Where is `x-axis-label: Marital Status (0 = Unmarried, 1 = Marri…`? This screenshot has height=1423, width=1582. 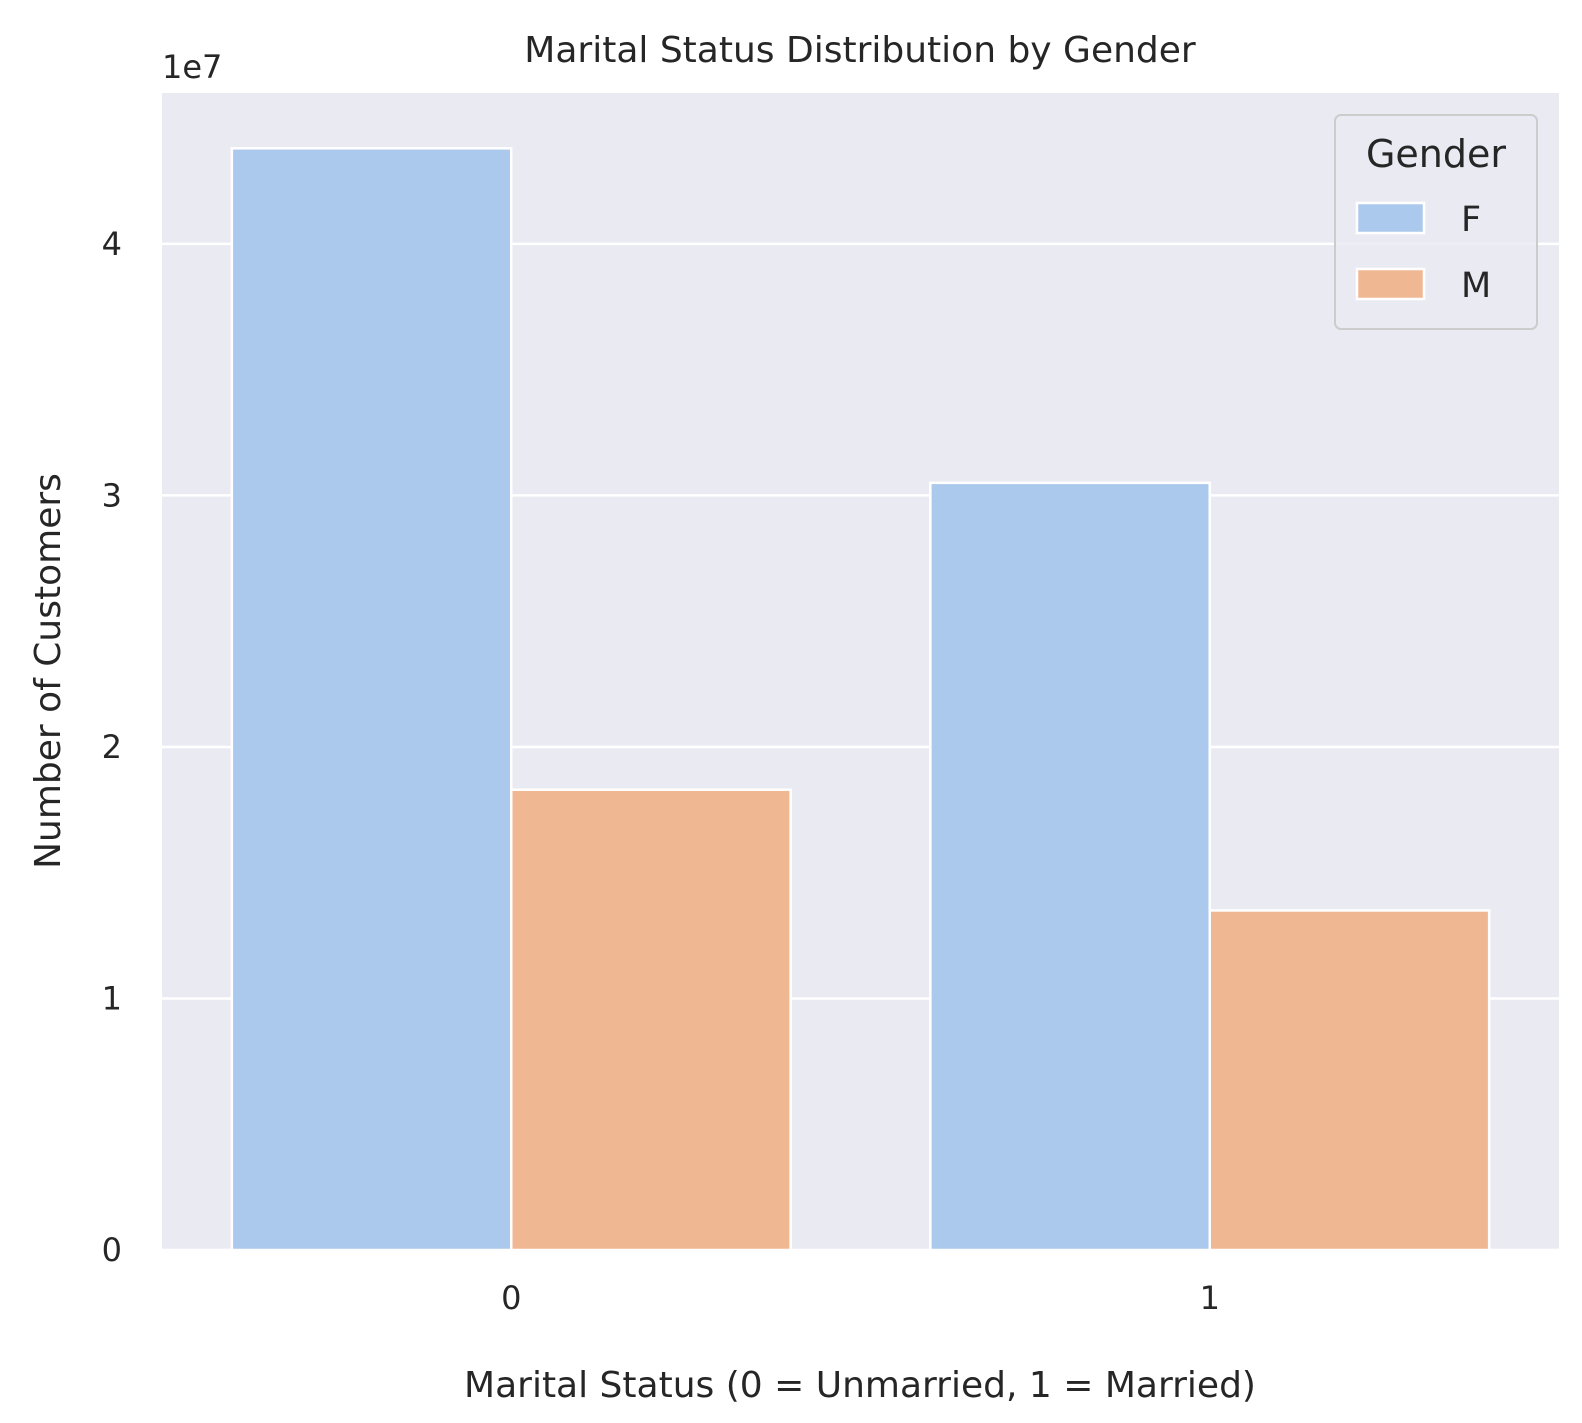
x-axis-label: Marital Status (0 = Unmarried, 1 = Marri… is located at coordinates (860, 1385).